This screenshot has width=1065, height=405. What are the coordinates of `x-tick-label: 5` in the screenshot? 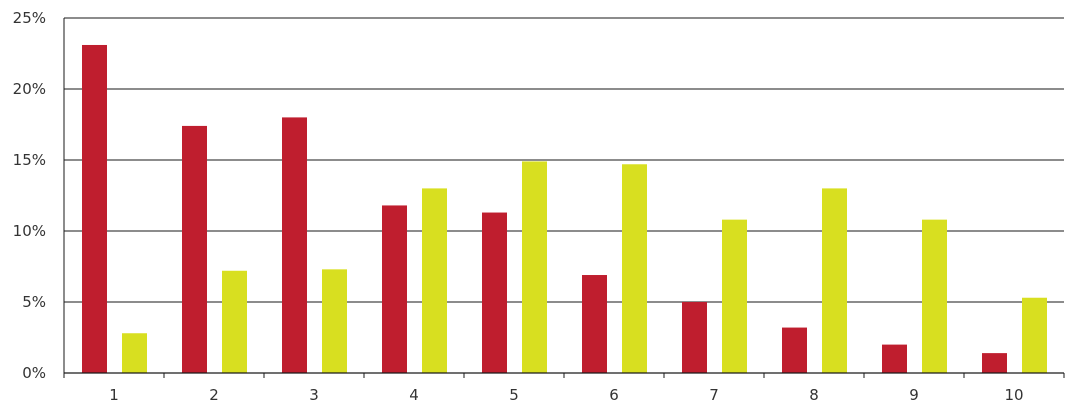 It's located at (514, 395).